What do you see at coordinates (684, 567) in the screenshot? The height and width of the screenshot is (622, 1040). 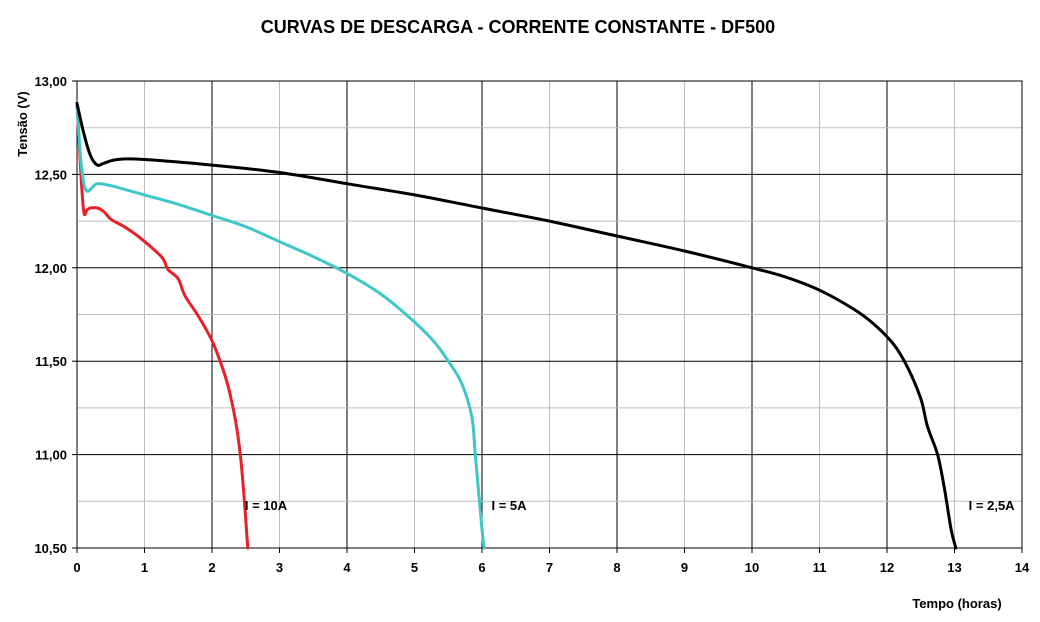 I see `x-tick-label: 9` at bounding box center [684, 567].